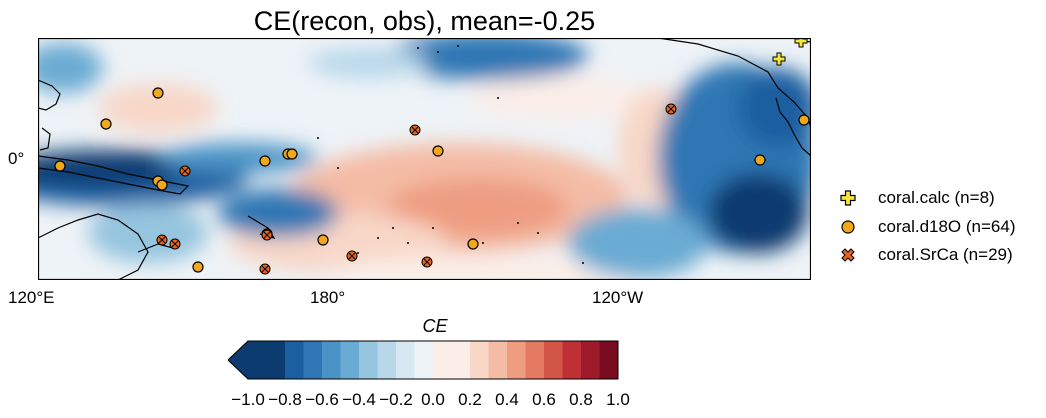 Image resolution: width=1046 pixels, height=418 pixels. What do you see at coordinates (424, 21) in the screenshot?
I see `map-title: CE(recon, obs), mean=-0.25` at bounding box center [424, 21].